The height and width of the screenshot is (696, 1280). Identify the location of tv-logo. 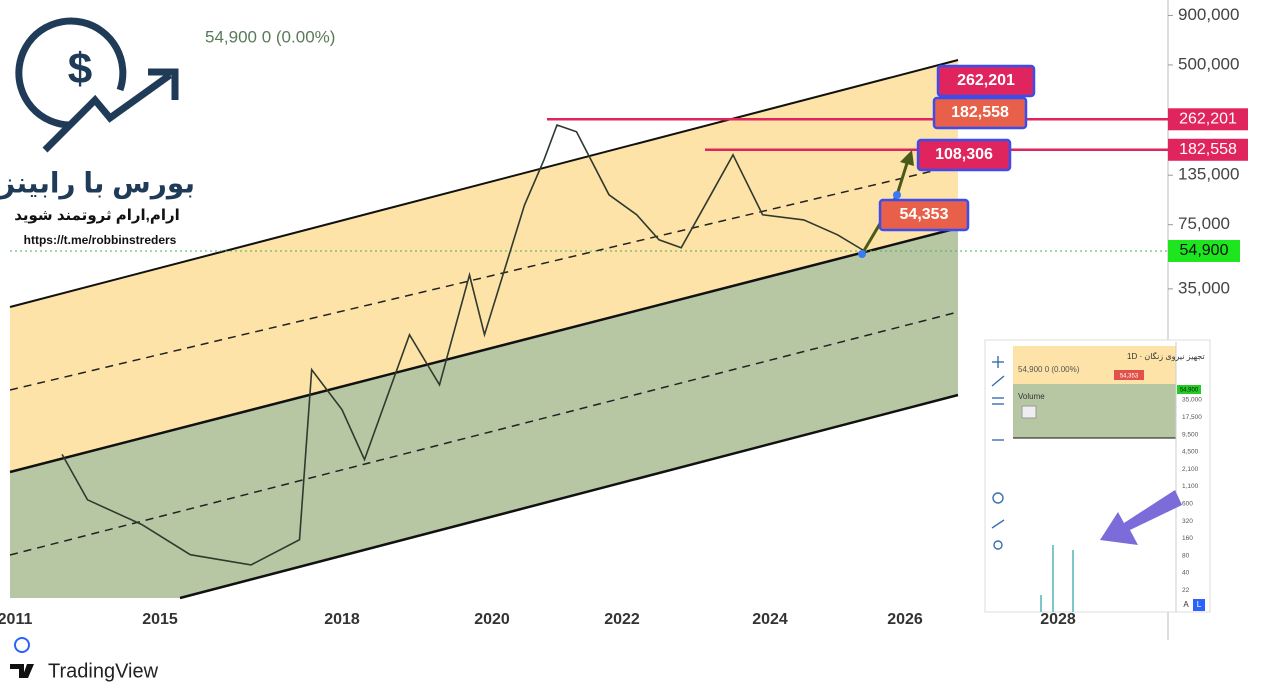
(22, 671).